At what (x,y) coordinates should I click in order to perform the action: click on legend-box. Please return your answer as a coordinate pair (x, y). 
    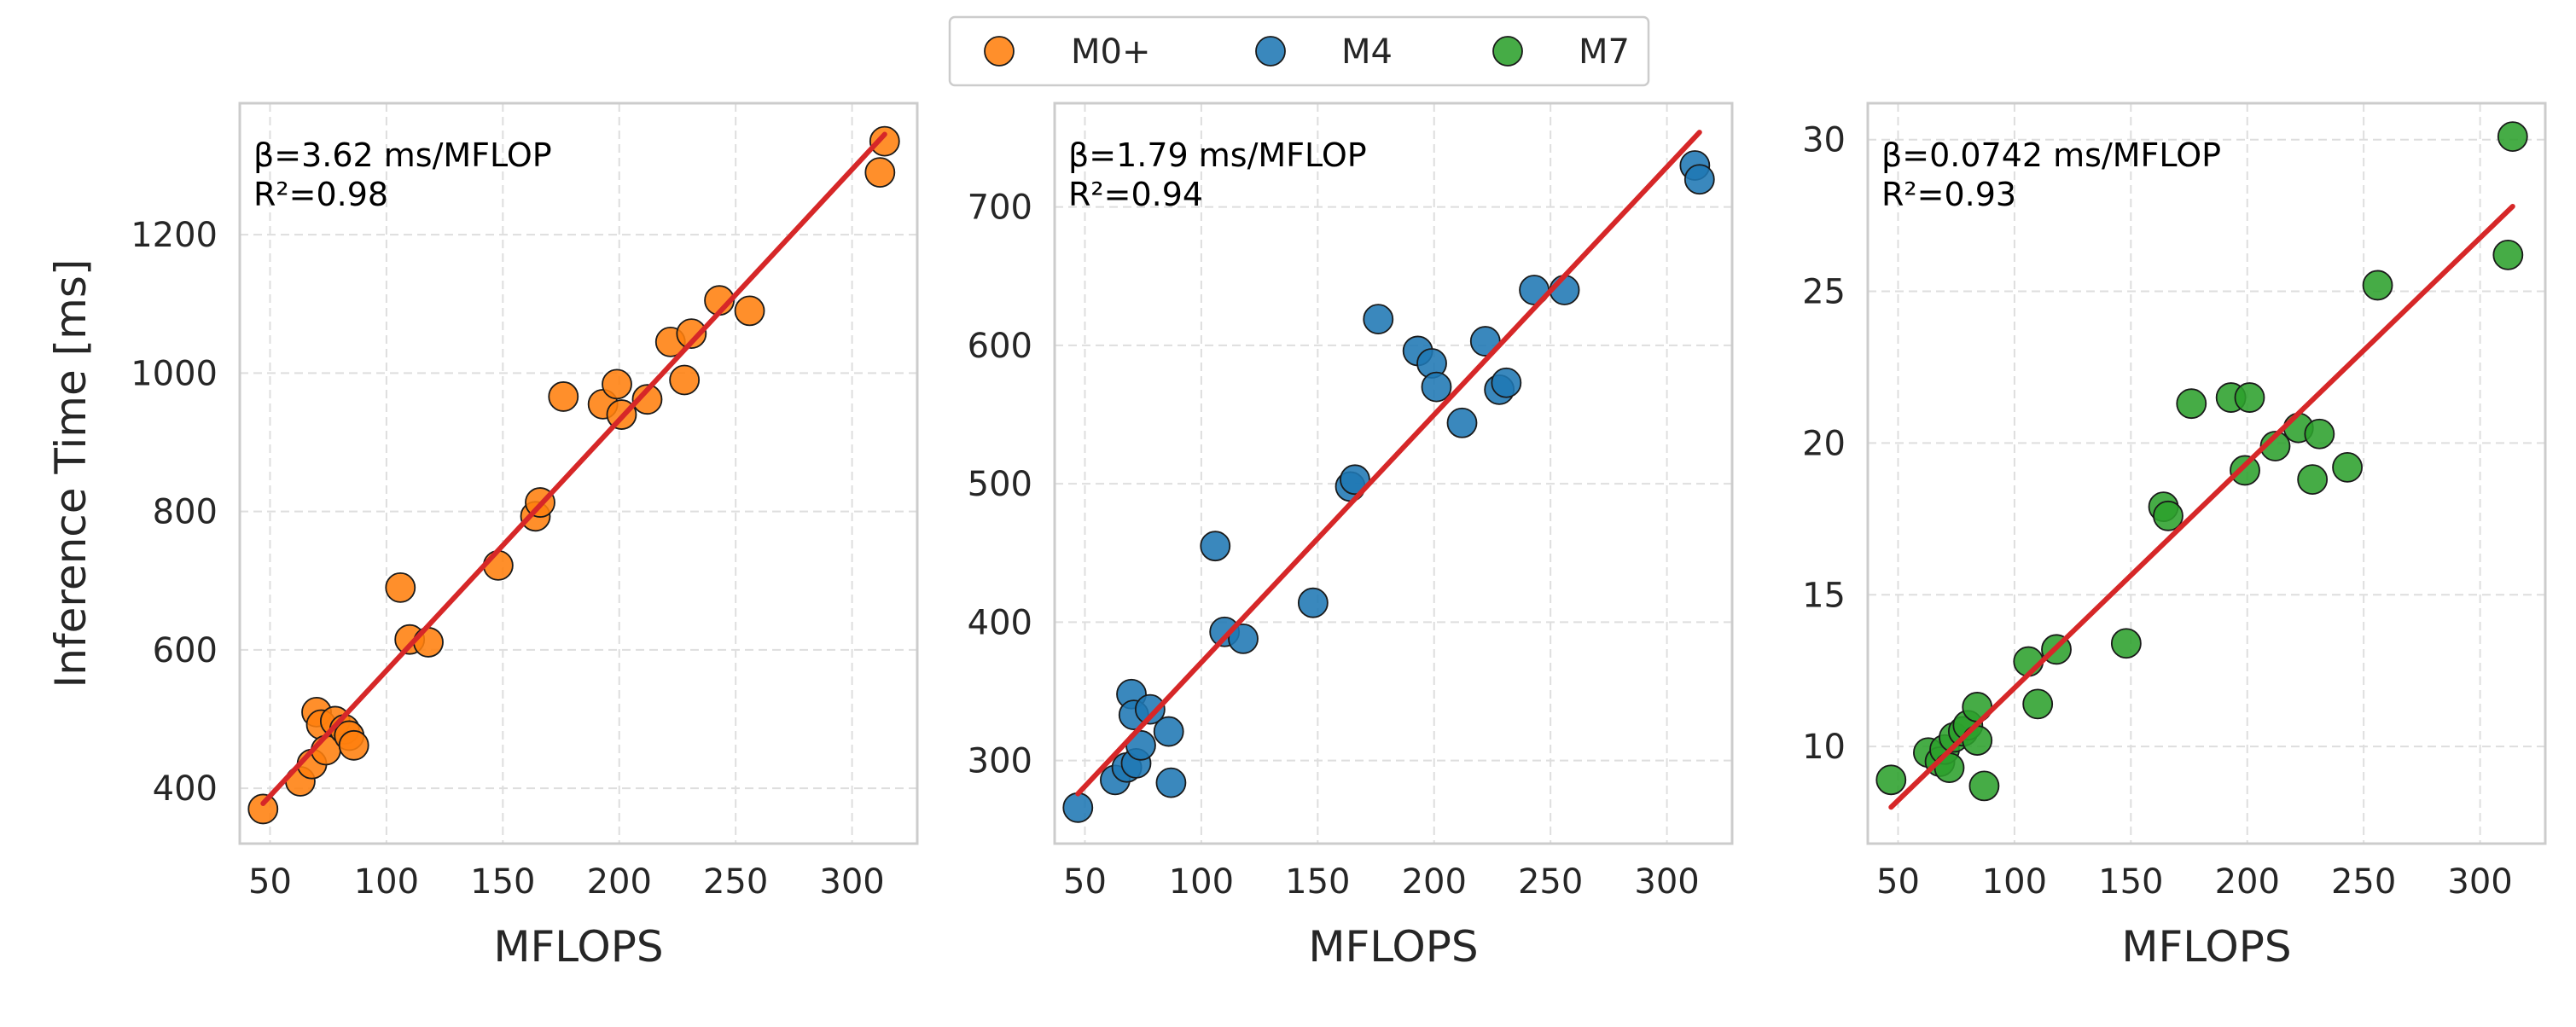
    Looking at the image, I should click on (1299, 51).